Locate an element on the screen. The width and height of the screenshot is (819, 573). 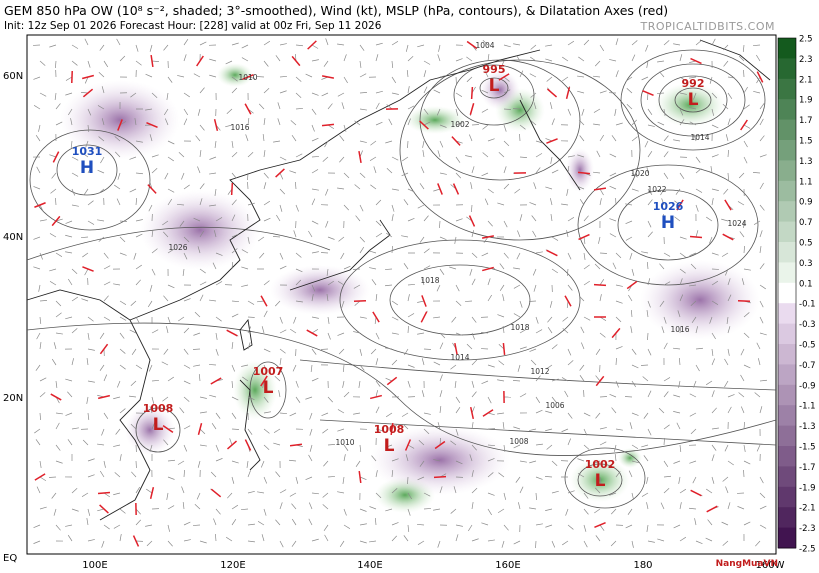
pressure-center-type: H is located at coordinates (87, 168).